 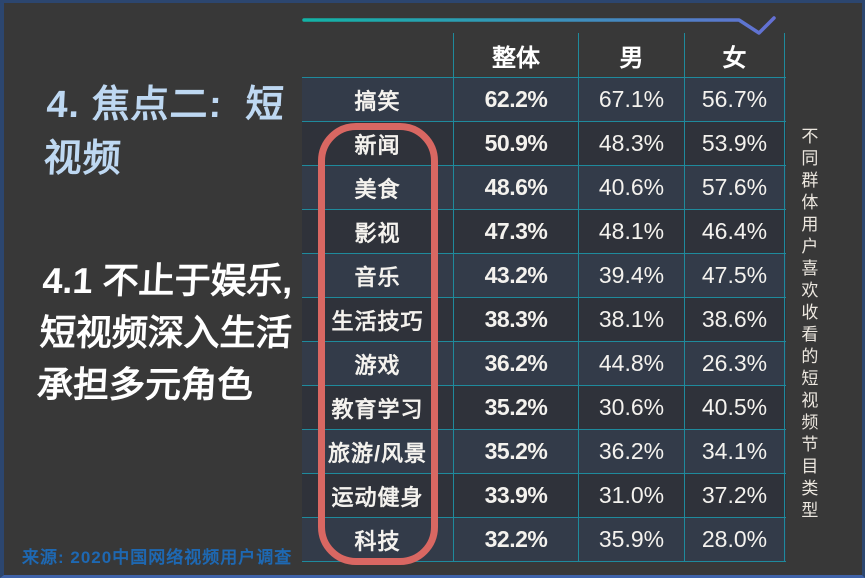 What do you see at coordinates (378, 451) in the screenshot?
I see `category-cell: 旅游/风景` at bounding box center [378, 451].